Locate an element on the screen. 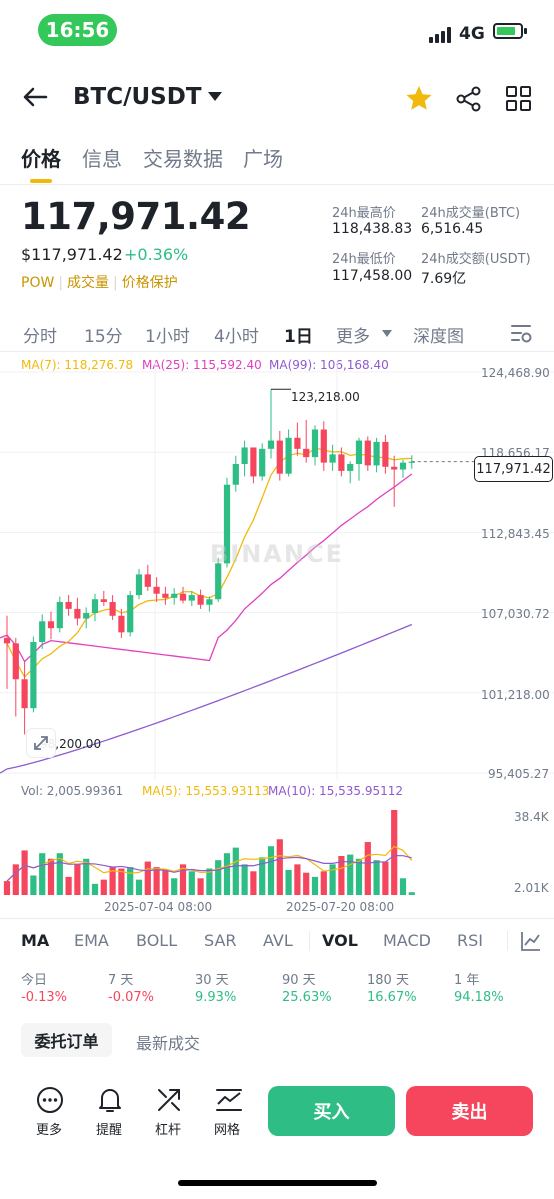  tab-underline is located at coordinates (41, 181).